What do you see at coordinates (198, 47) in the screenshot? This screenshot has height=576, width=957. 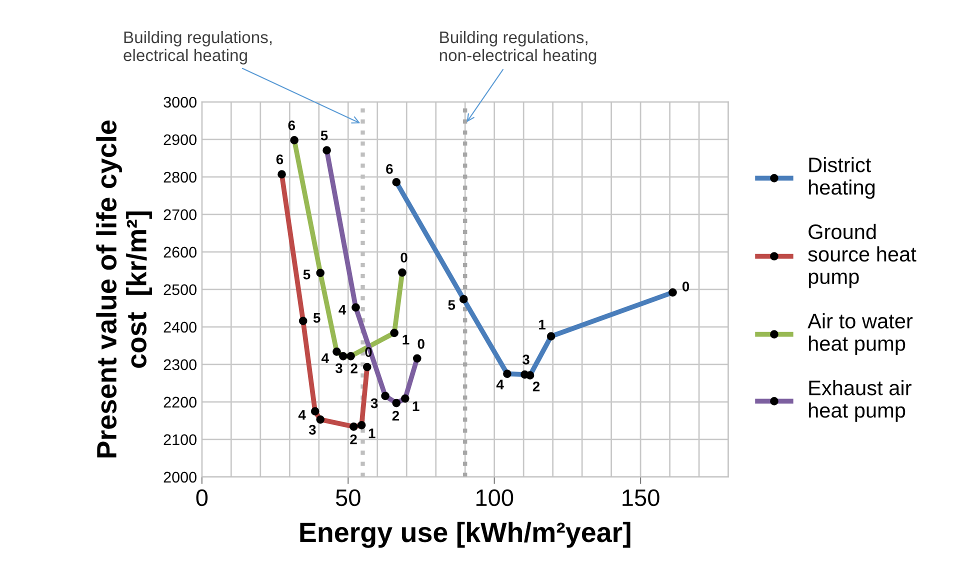 I see `ref-line-label: Building regulations, electrical heating` at bounding box center [198, 47].